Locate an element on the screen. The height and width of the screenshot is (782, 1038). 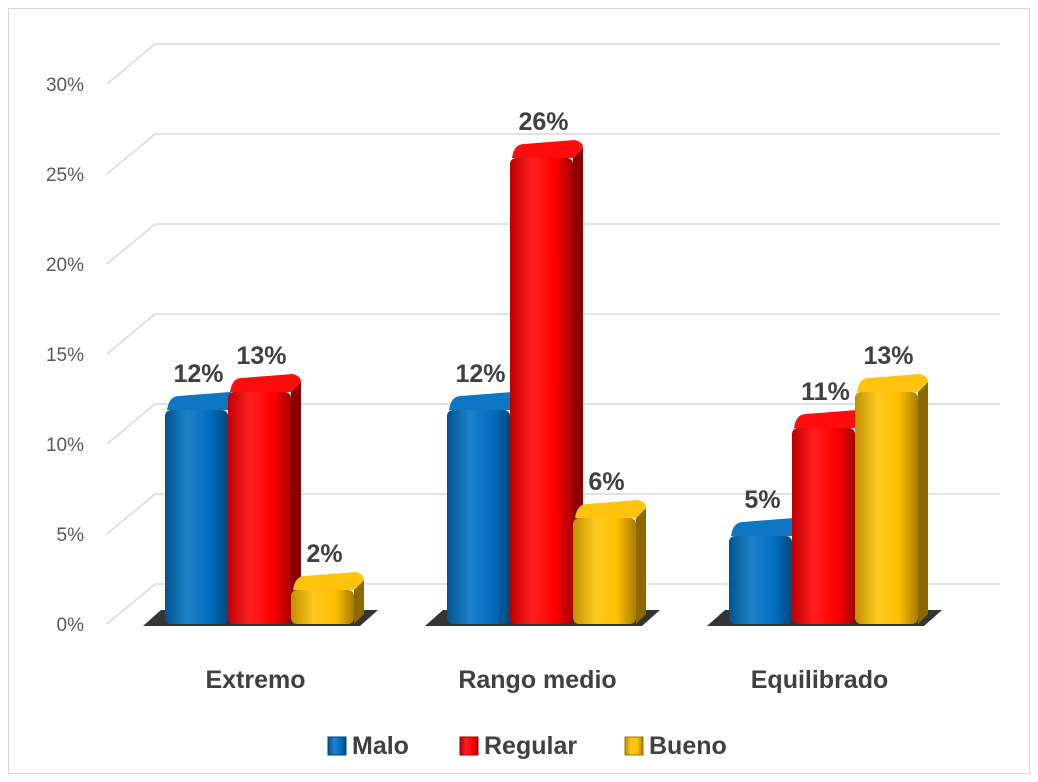
x-tick-label: Extremo is located at coordinates (255, 680).